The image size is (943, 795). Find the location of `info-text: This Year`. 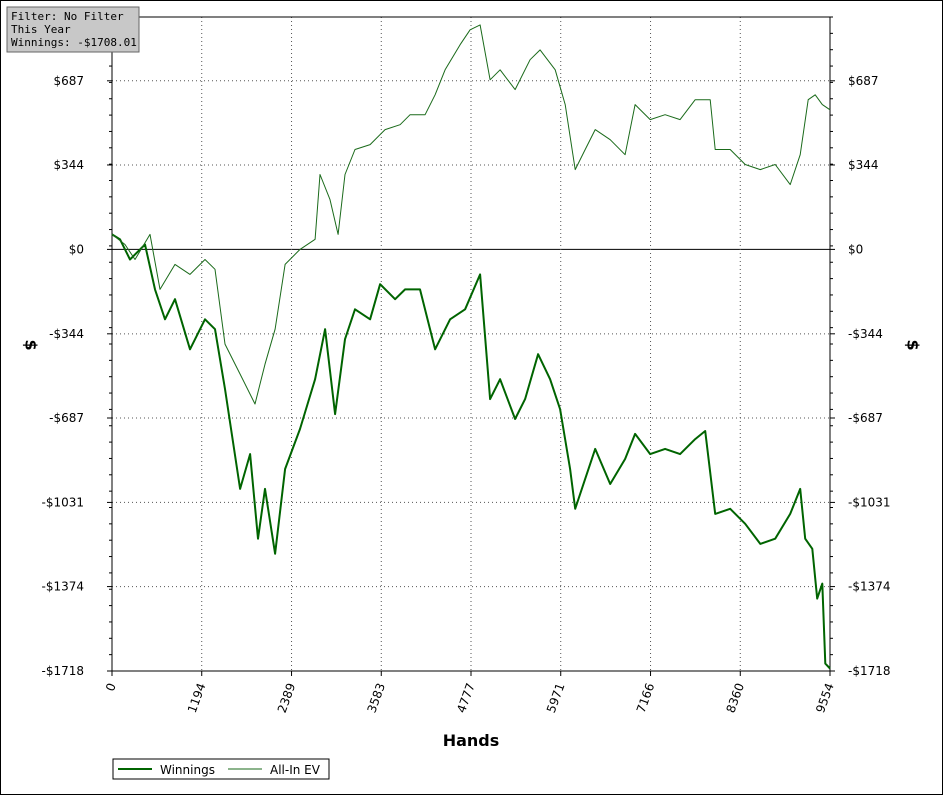

info-text: This Year is located at coordinates (41, 29).